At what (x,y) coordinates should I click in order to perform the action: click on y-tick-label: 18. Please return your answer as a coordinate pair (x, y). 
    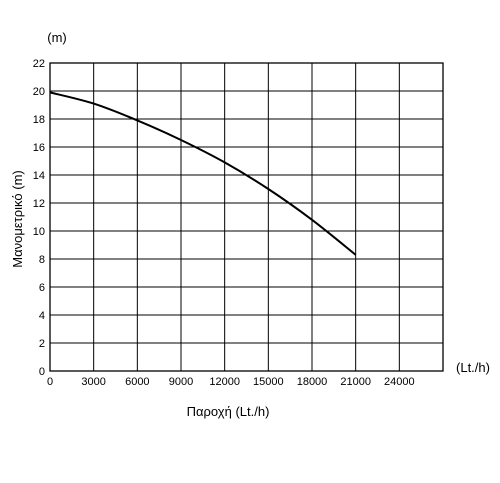
    Looking at the image, I should click on (39, 120).